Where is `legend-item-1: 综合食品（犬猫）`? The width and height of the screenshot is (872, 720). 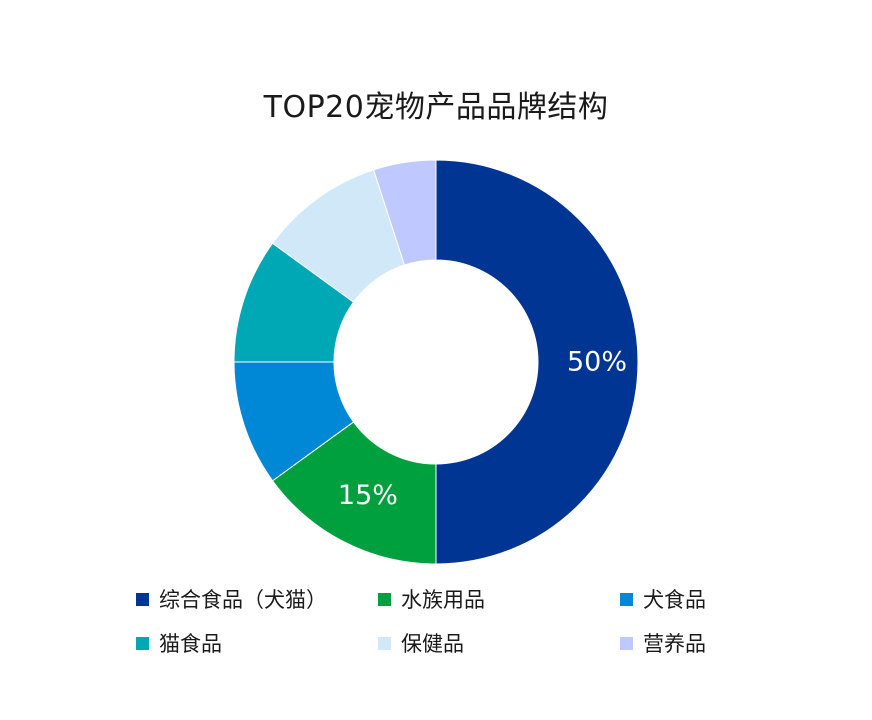 legend-item-1: 综合食品（犬猫） is located at coordinates (257, 599).